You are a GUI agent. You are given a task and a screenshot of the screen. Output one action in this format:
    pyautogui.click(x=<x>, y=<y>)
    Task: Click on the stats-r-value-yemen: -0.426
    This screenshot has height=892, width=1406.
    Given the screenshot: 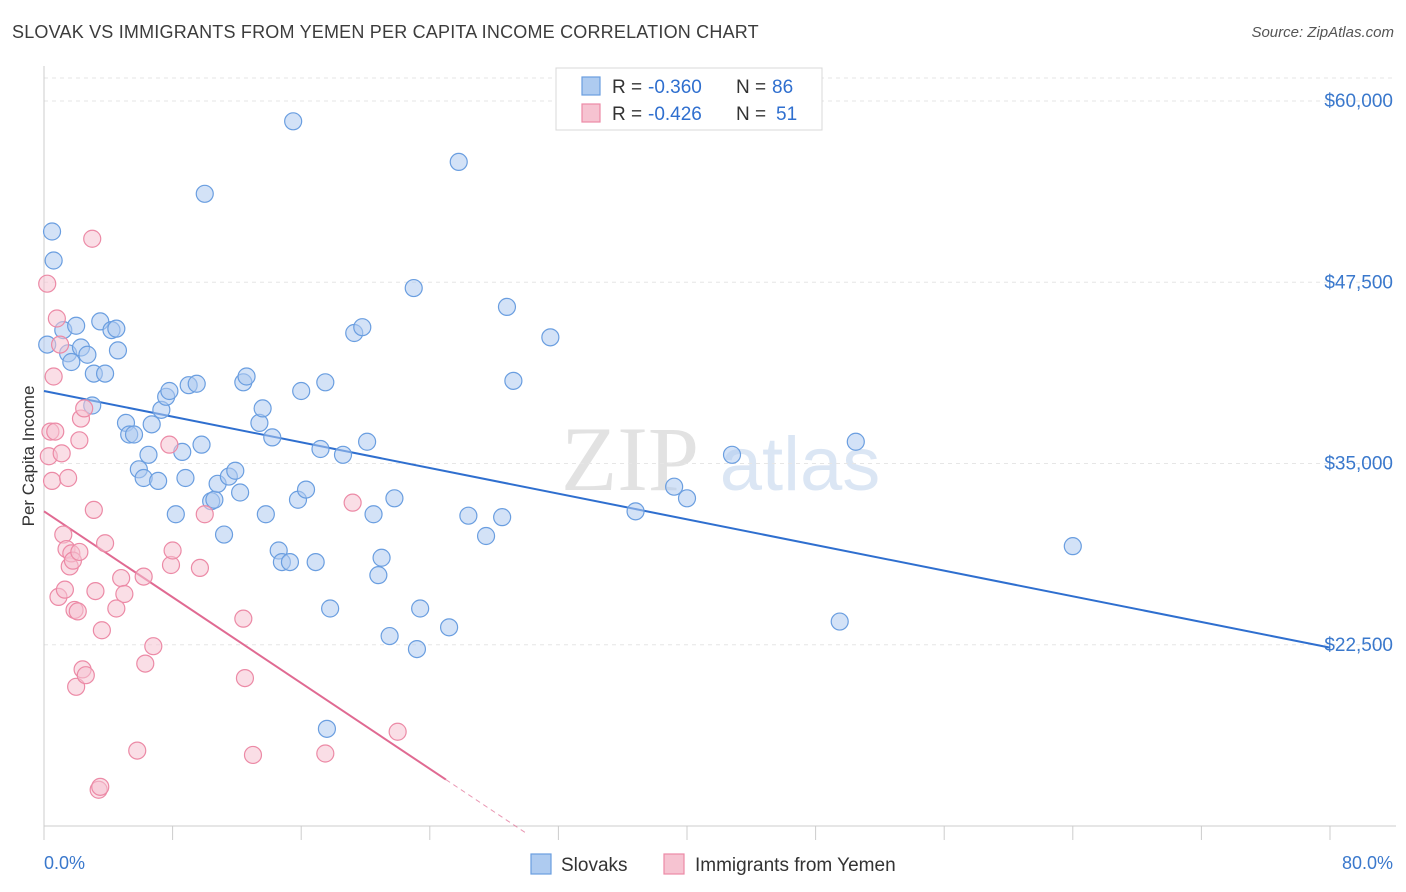 What is the action you would take?
    pyautogui.click(x=675, y=114)
    